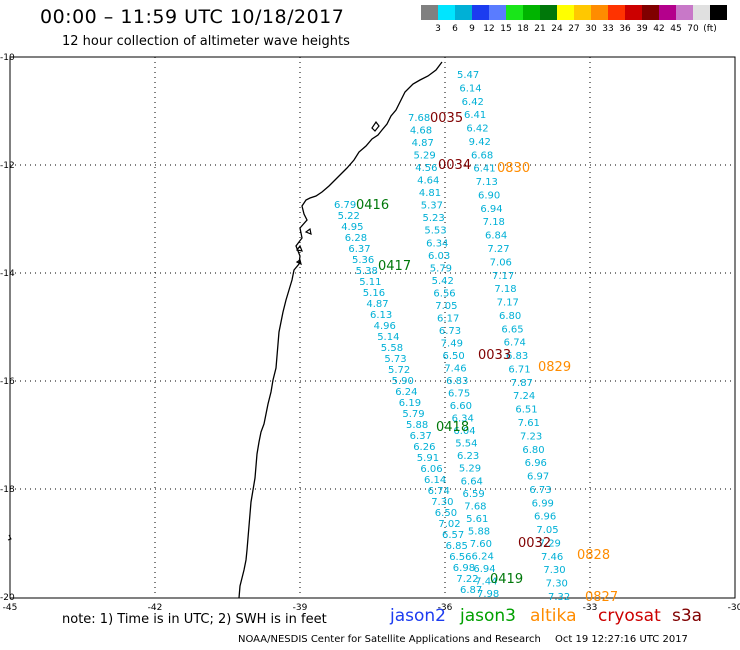 The height and width of the screenshot is (650, 740). What do you see at coordinates (450, 331) in the screenshot?
I see `wave-height-value: 6.73` at bounding box center [450, 331].